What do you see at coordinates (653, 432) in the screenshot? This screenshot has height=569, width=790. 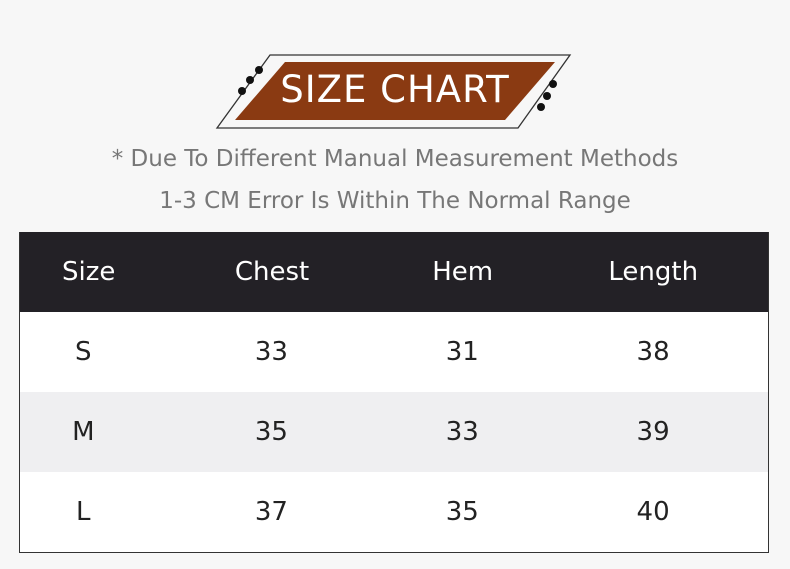 I see `cell-length: 39` at bounding box center [653, 432].